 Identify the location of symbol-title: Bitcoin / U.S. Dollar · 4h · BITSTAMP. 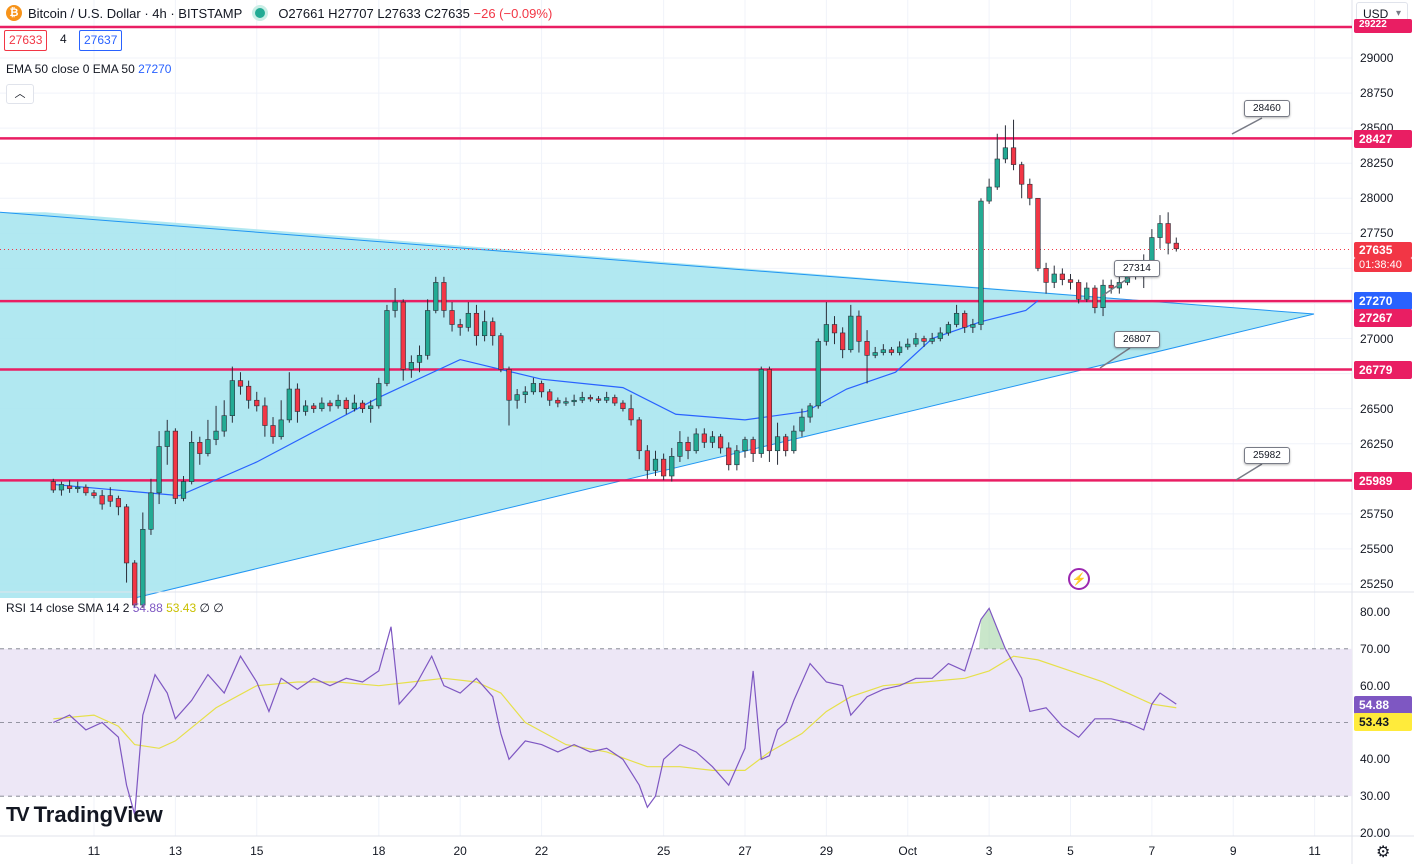
(135, 13).